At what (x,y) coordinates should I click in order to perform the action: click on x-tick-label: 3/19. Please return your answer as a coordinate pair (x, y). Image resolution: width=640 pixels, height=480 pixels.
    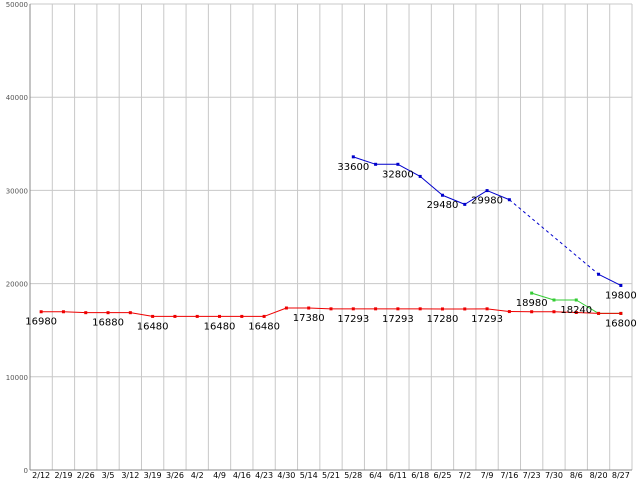
    Looking at the image, I should click on (153, 475).